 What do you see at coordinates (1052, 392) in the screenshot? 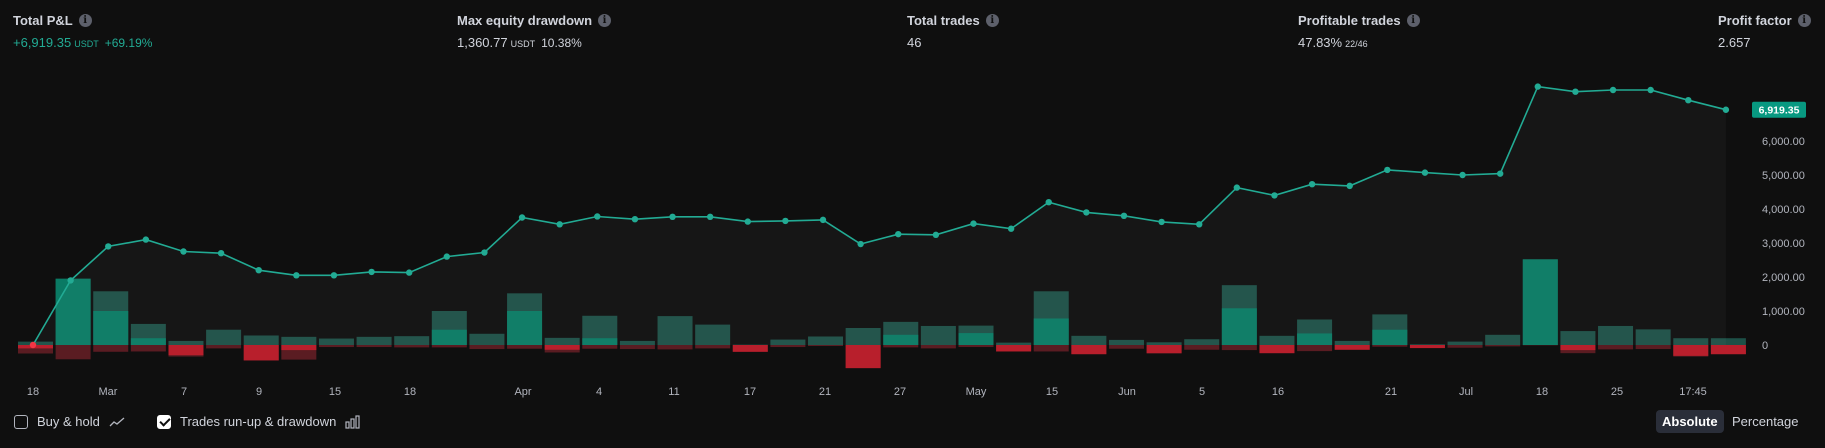
I see `x-tick-label: 15` at bounding box center [1052, 392].